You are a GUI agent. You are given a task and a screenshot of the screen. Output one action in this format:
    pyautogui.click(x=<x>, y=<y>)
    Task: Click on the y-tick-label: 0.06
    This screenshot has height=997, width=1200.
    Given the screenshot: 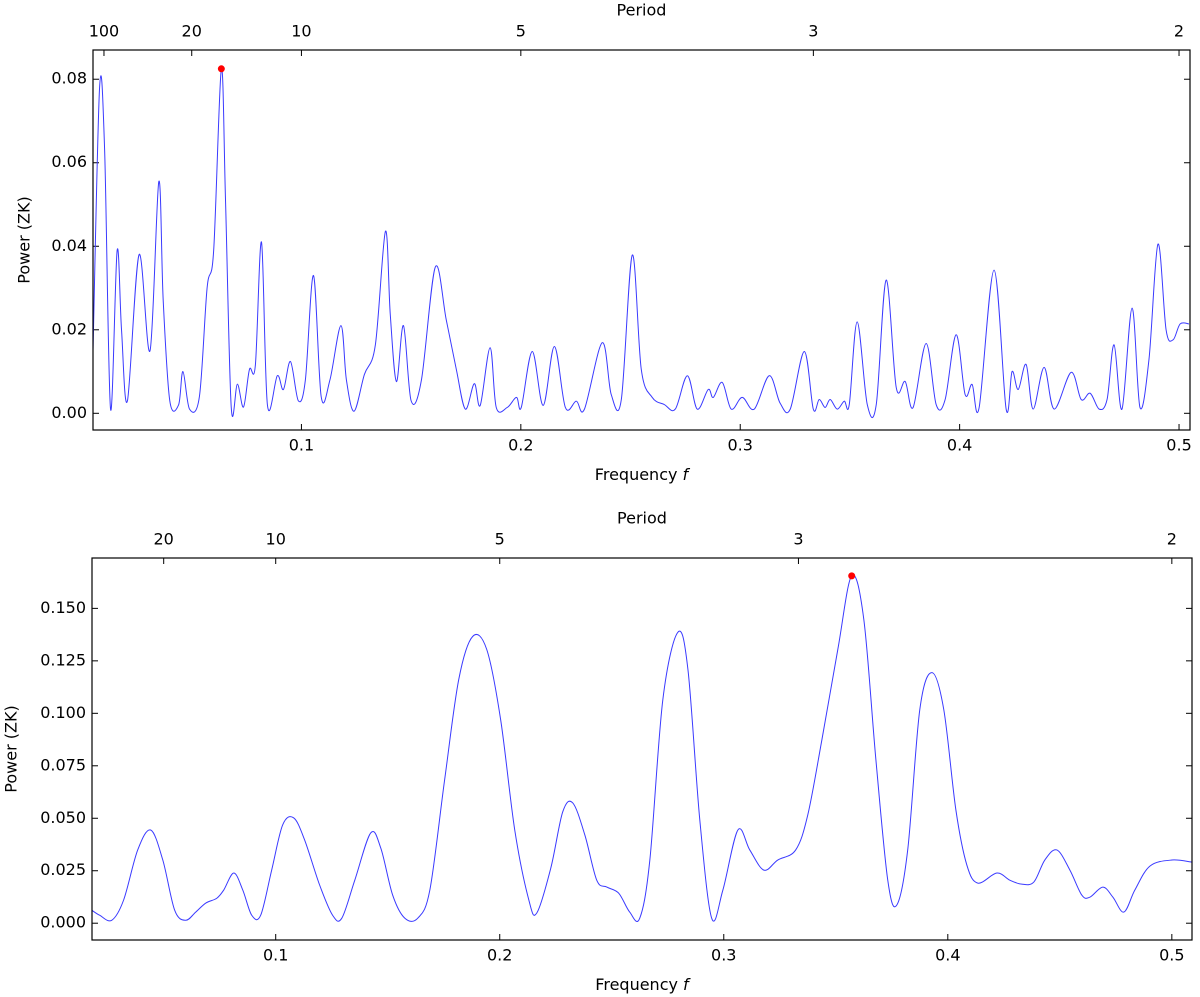 What is the action you would take?
    pyautogui.click(x=69, y=161)
    